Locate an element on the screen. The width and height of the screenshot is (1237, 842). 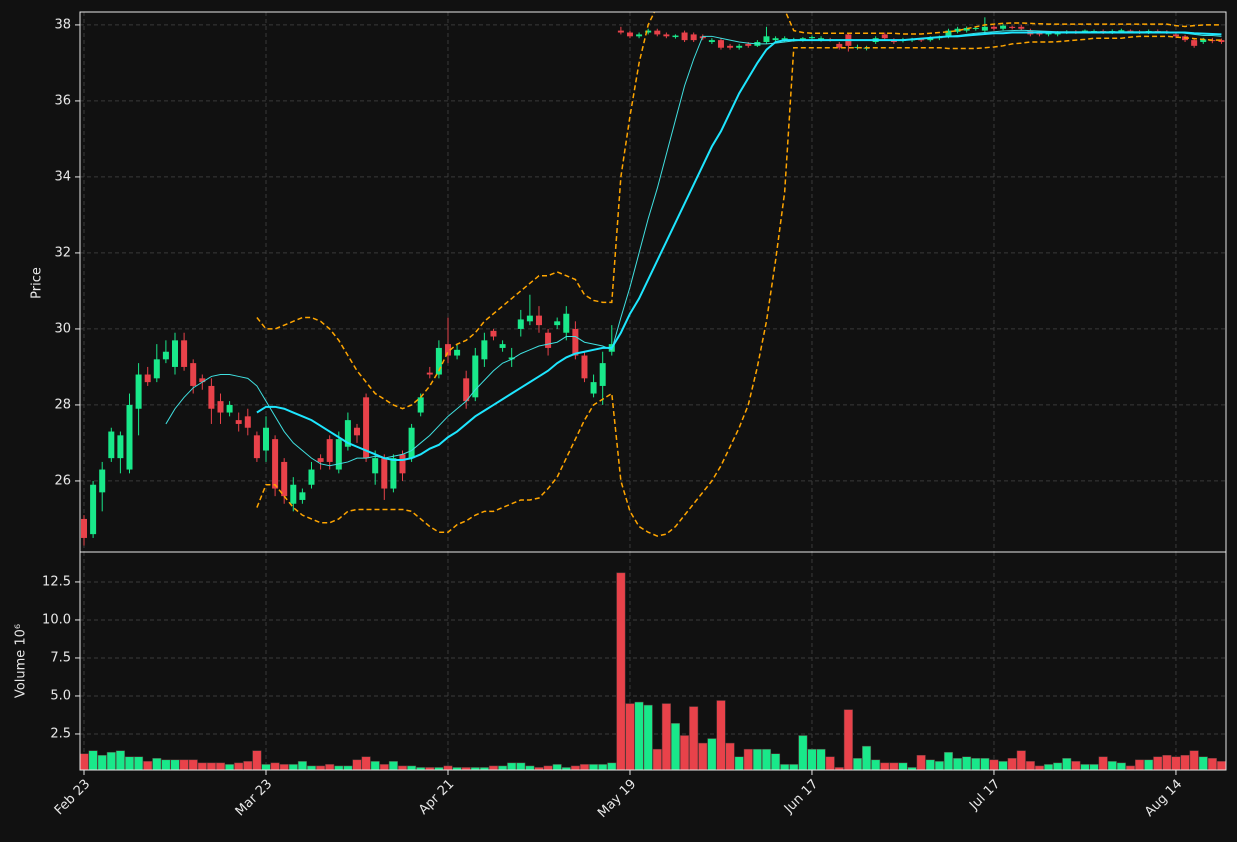
y-tick-label: 7.5 is located at coordinates (60, 657).